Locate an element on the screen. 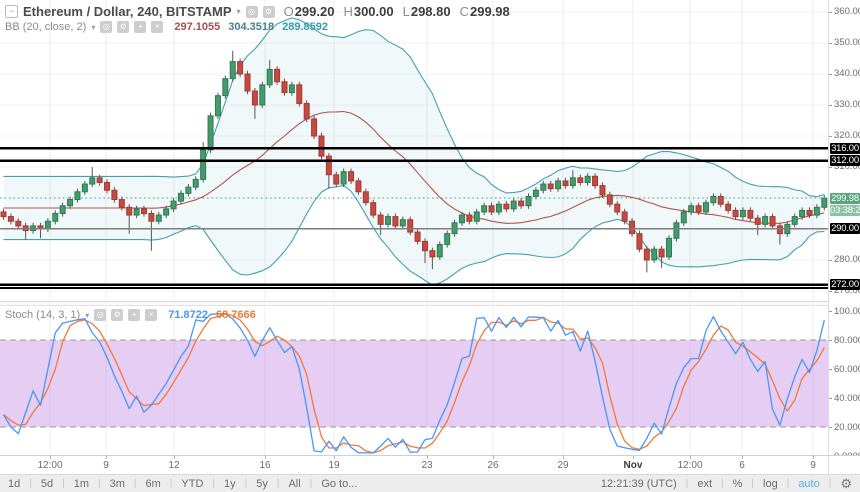 Image resolution: width=860 pixels, height=492 pixels. range-button-5d: 5d is located at coordinates (47, 483).